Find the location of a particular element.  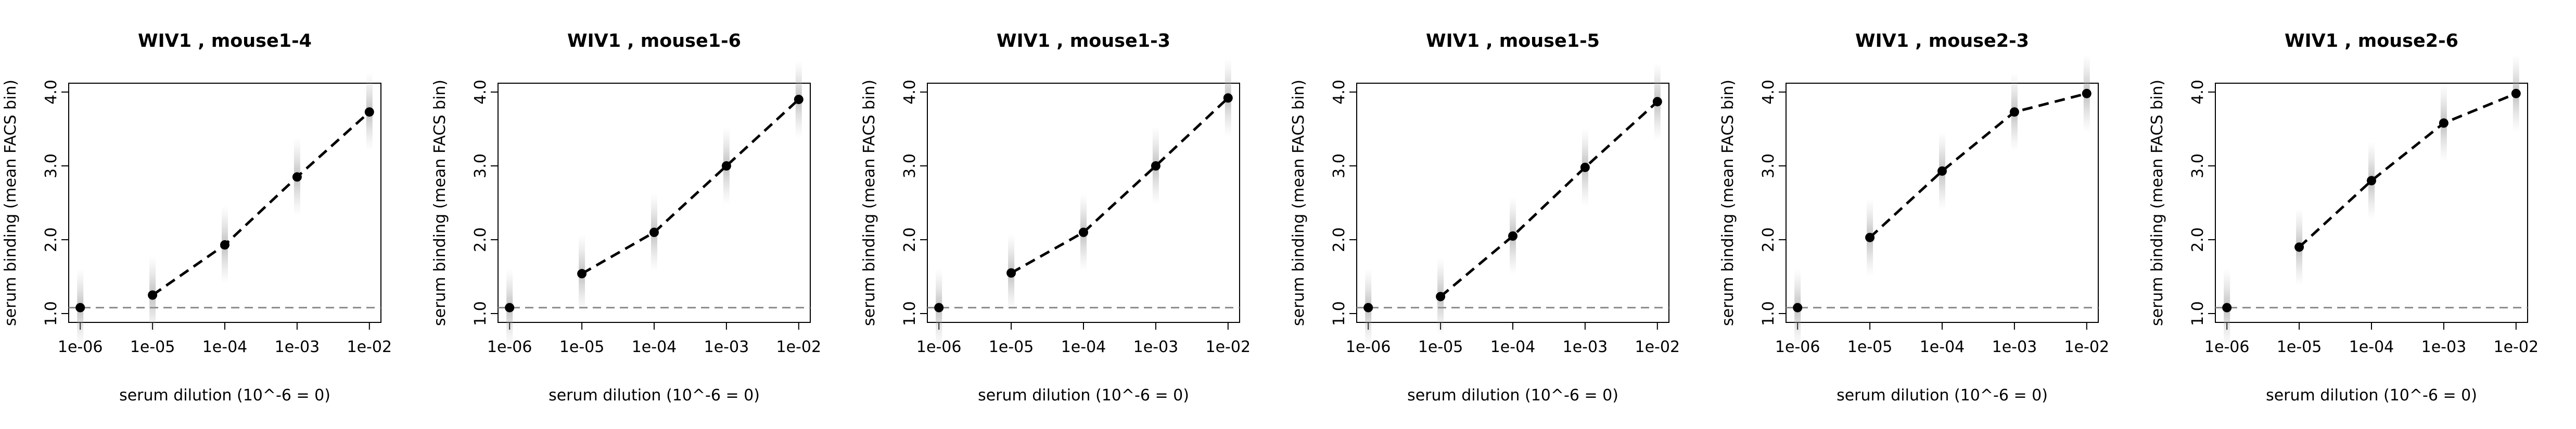

chart-title: WIV1 , mouse2-6 is located at coordinates (2371, 41).